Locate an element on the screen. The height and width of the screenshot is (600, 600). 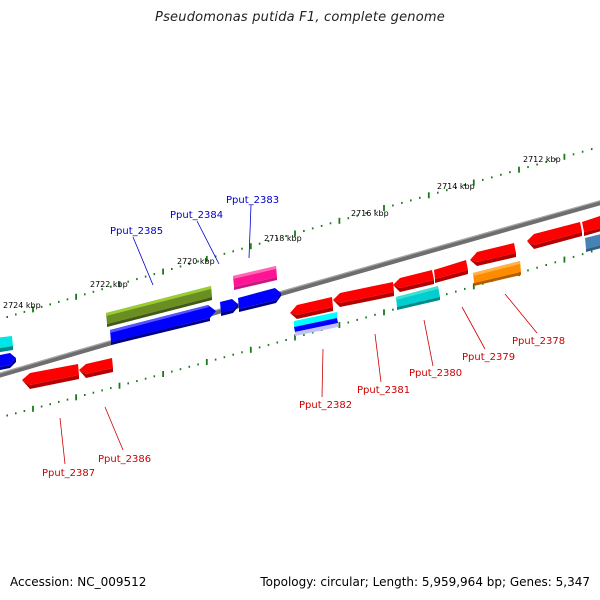
scale-label-2724: 2724 kbp is located at coordinates (22, 305).